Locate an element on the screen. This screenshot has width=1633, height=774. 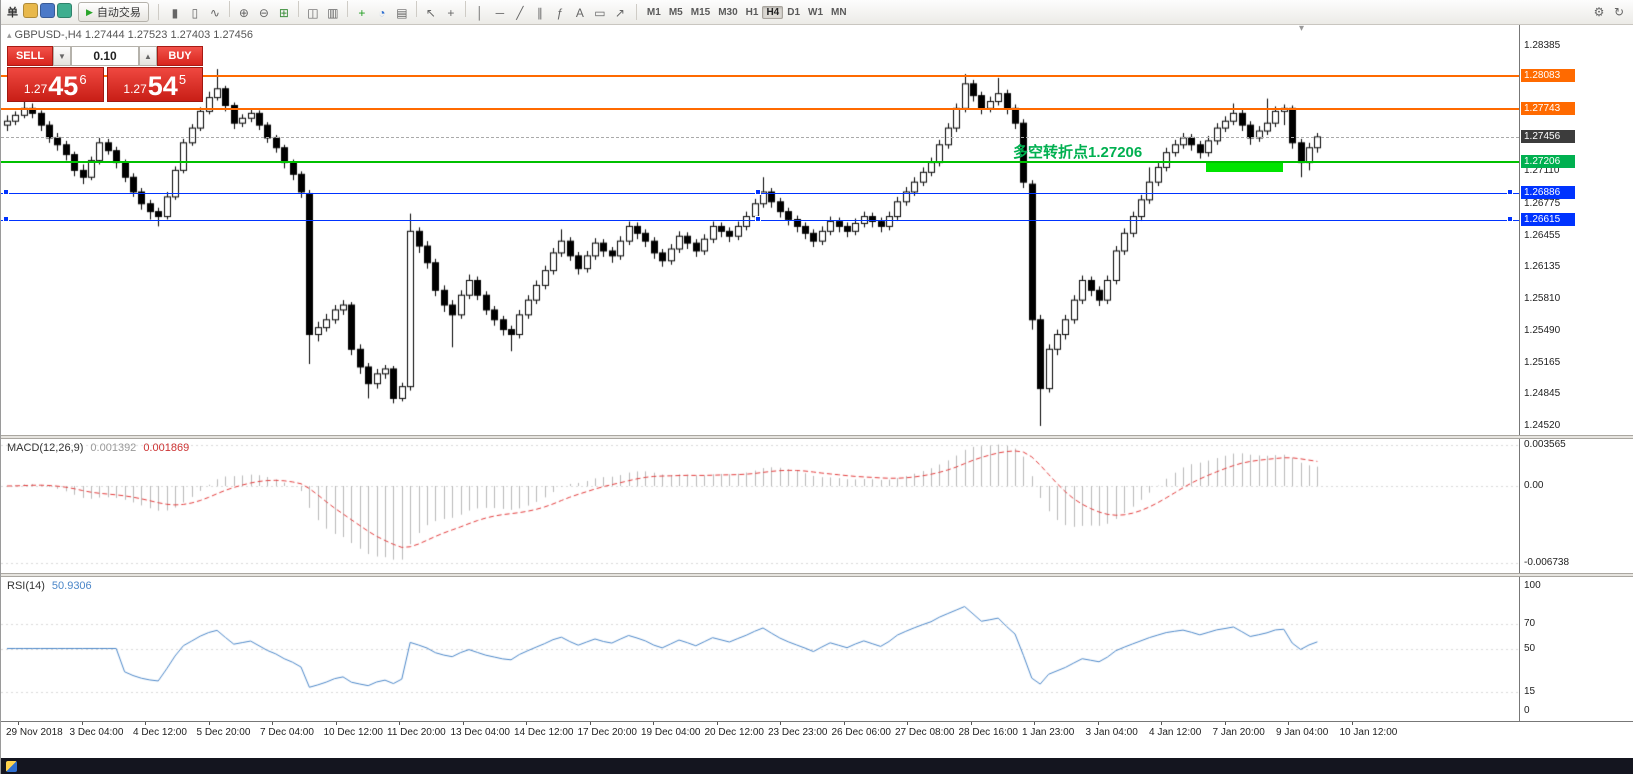
zoom-in-icon: ⊕ is located at coordinates (243, 13).